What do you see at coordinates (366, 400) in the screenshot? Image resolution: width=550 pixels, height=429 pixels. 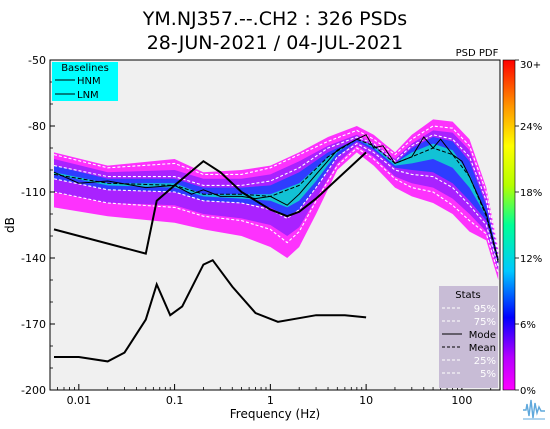 I see `x-tick-label: 10` at bounding box center [366, 400].